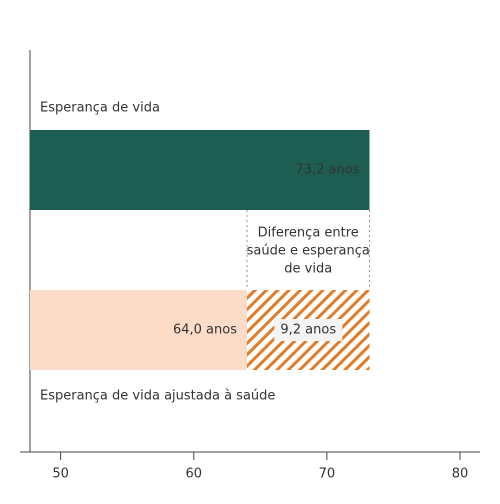 The image size is (500, 504). I want to click on annotation: de vida, so click(308, 269).